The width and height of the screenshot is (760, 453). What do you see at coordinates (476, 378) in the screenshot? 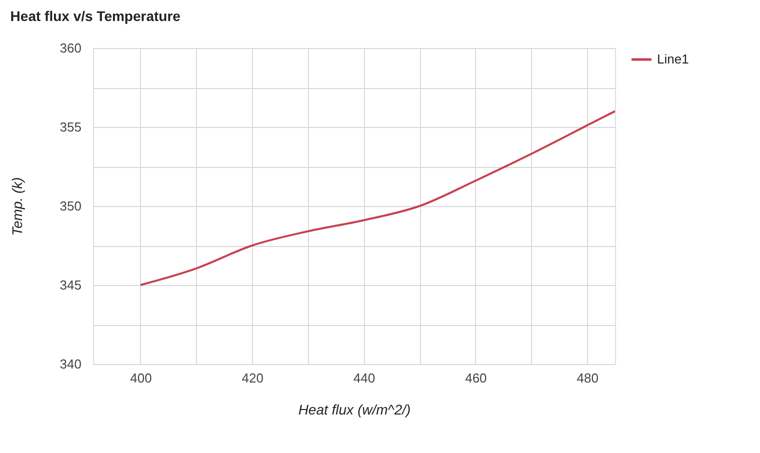
I see `x-tick-label: 460` at bounding box center [476, 378].